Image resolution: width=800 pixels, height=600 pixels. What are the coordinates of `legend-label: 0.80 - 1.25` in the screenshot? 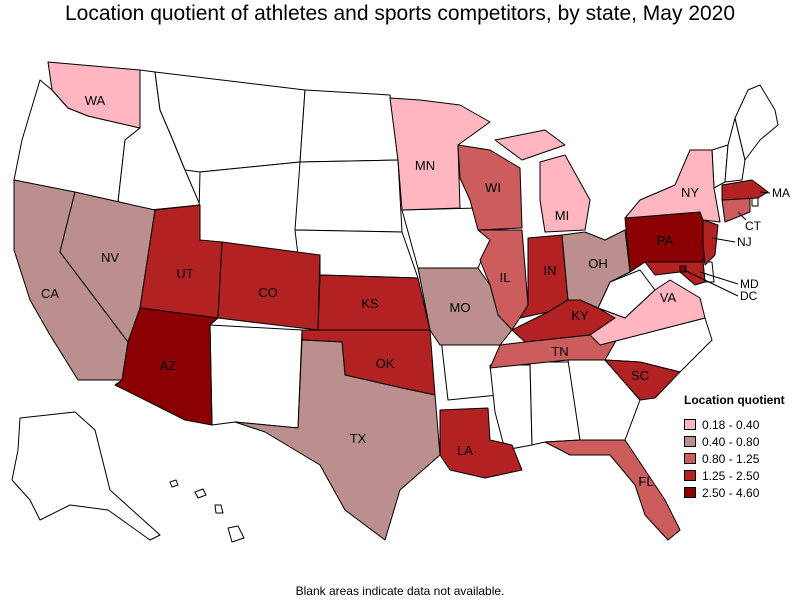 It's located at (731, 458).